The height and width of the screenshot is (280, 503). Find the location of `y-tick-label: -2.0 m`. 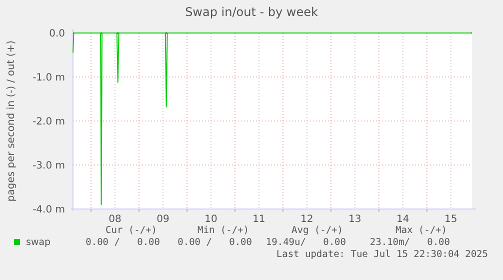

y-tick-label: -2.0 m is located at coordinates (48, 122).